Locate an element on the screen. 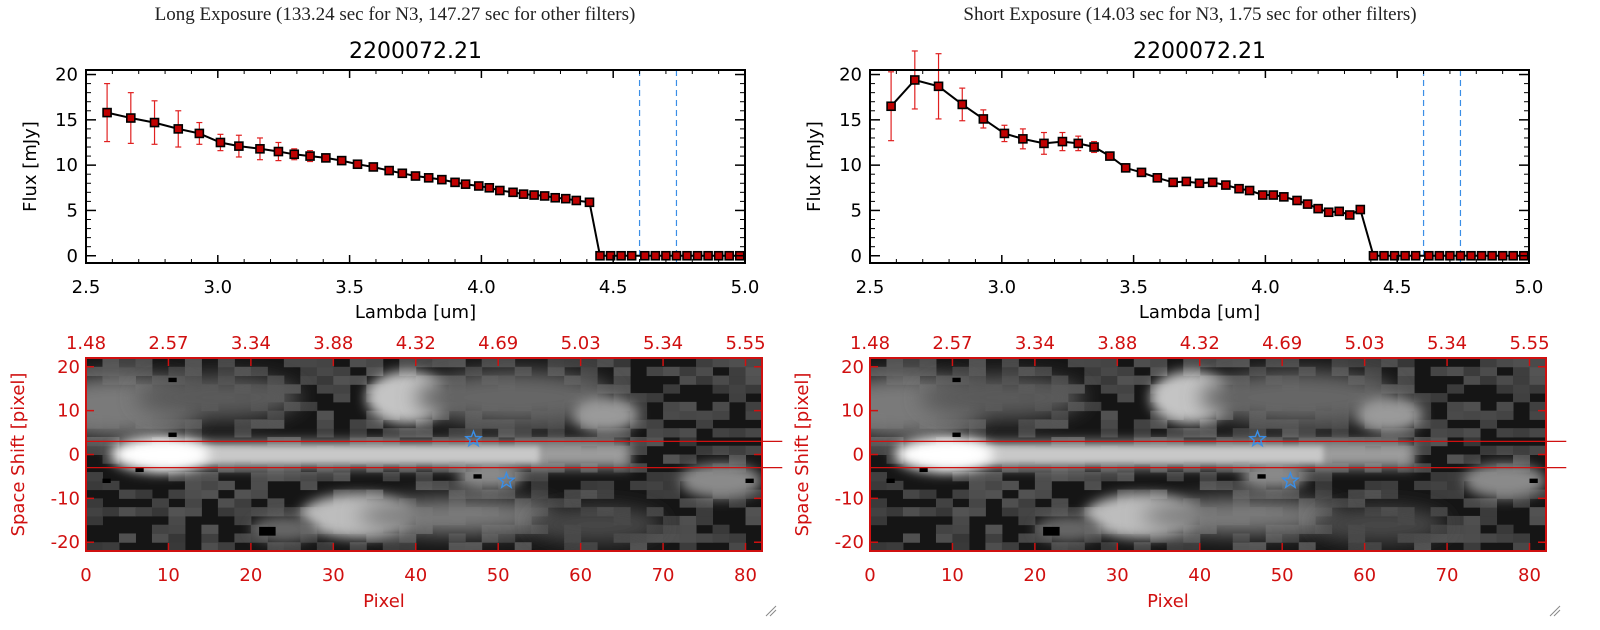  top-tick-label: 3.88 is located at coordinates (1117, 343).